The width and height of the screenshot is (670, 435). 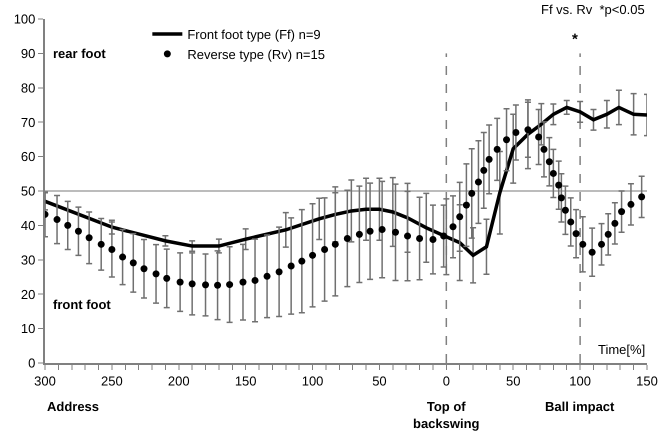 I want to click on y-tick-label: 90, so click(x=28, y=53).